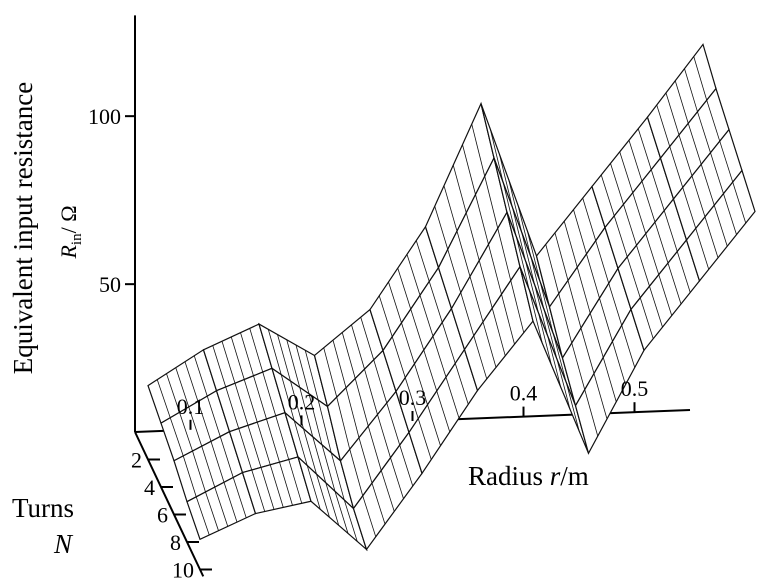 This screenshot has width=762, height=588. I want to click on x-tick-label: 0.5, so click(635, 388).